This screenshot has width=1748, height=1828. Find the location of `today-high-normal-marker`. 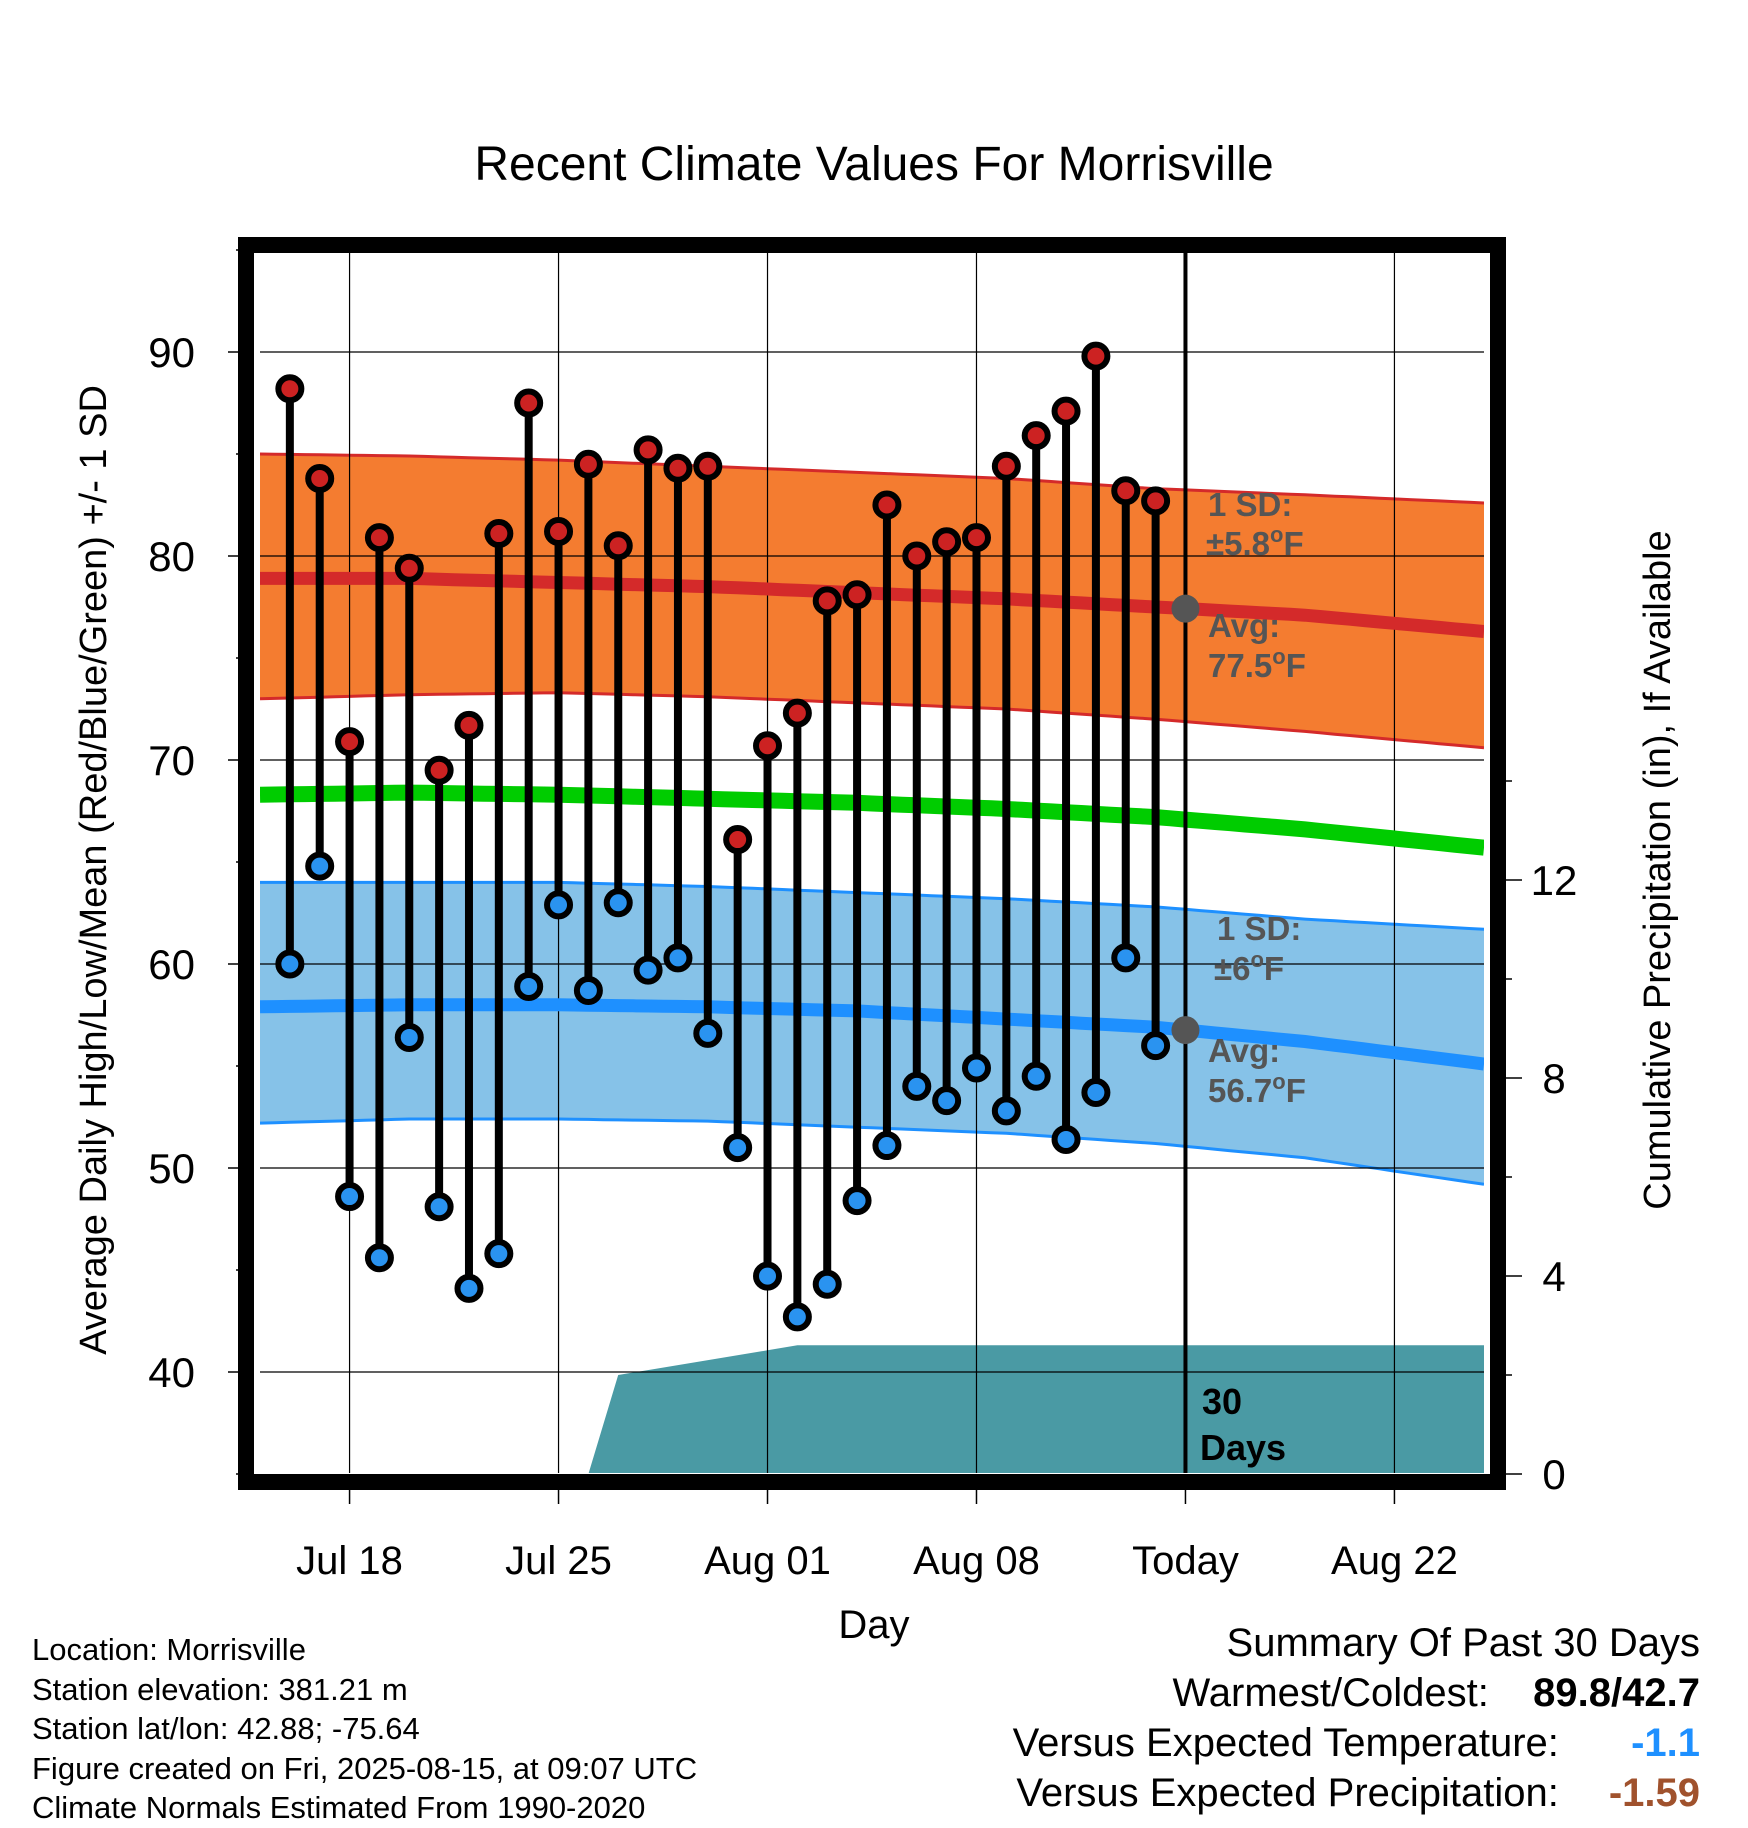

today-high-normal-marker is located at coordinates (1185, 608).